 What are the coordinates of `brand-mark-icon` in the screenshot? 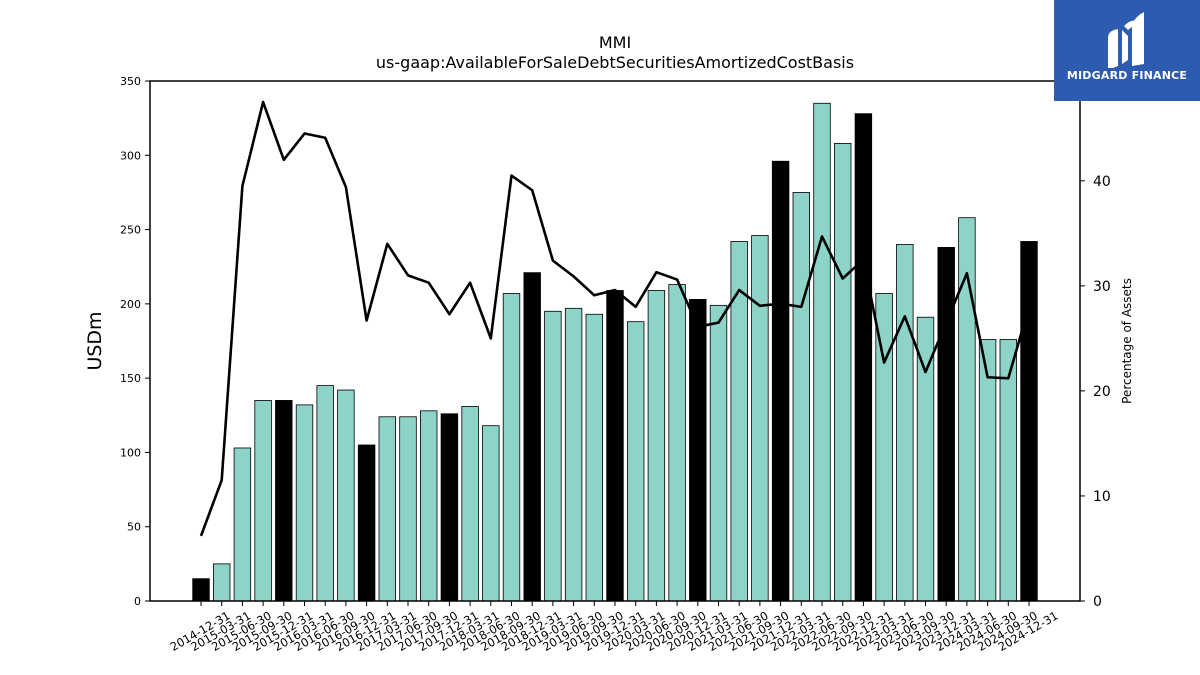 It's located at (1126, 40).